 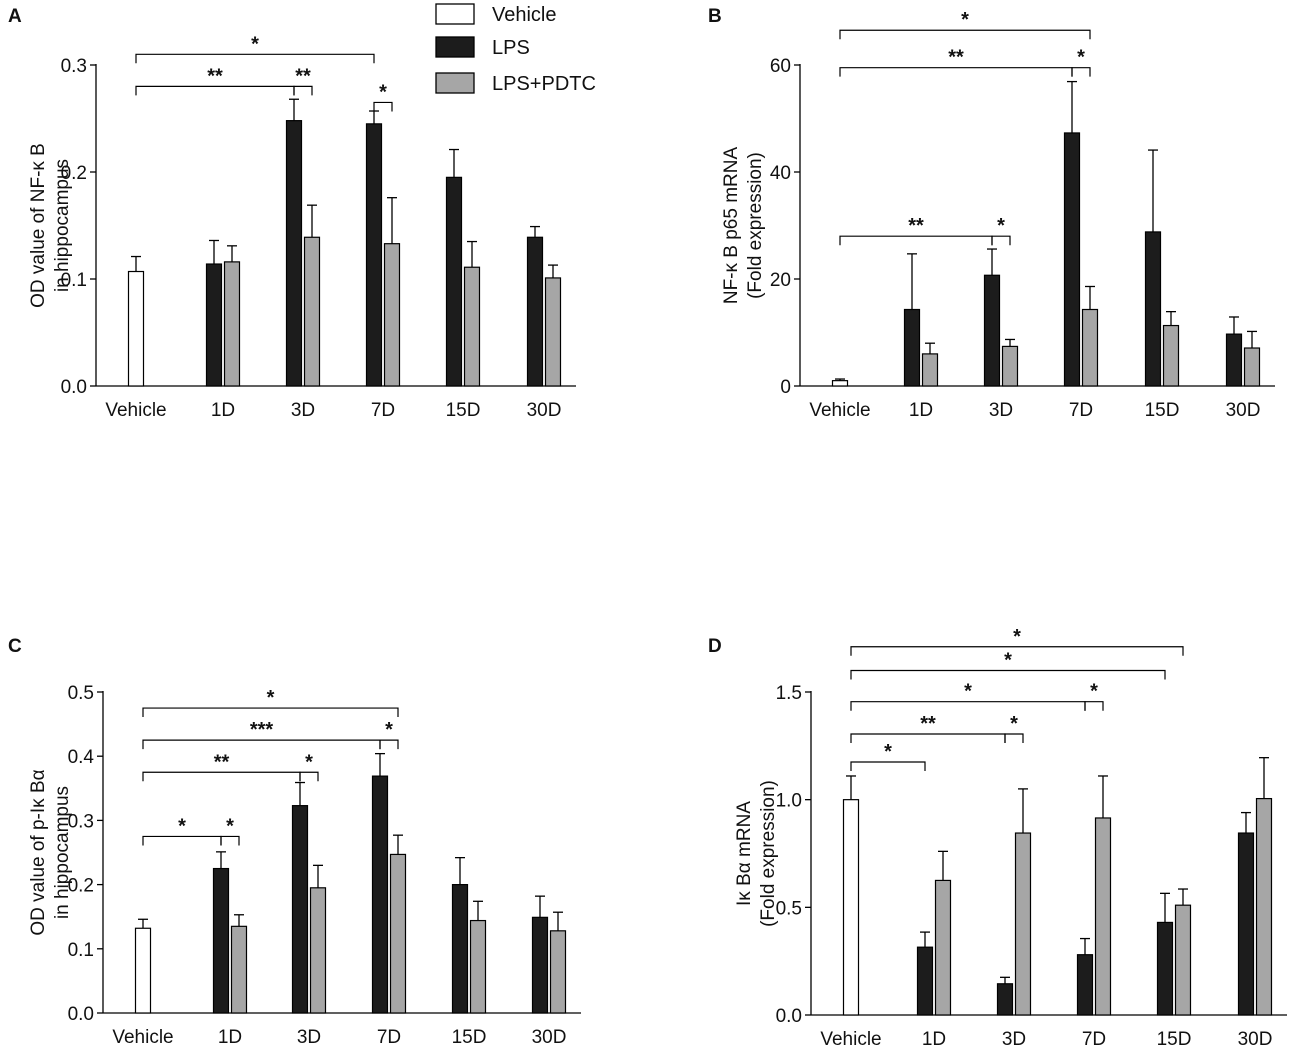 What do you see at coordinates (38, 852) in the screenshot?
I see `panel-c-y-axis-title: OD value of p-Iκ Bα` at bounding box center [38, 852].